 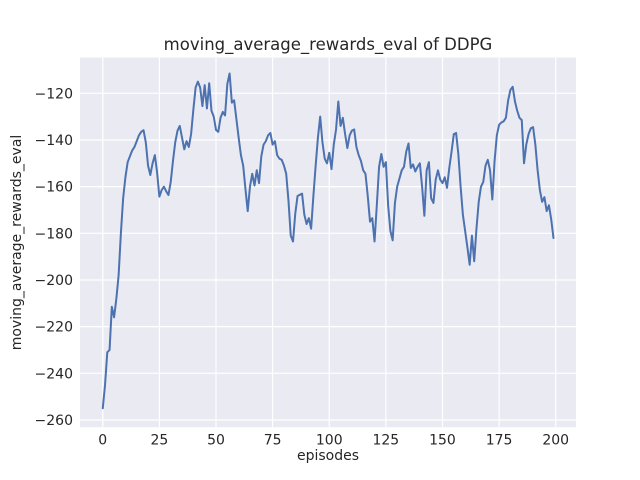 I want to click on y-tick-label: −160, so click(x=54, y=188).